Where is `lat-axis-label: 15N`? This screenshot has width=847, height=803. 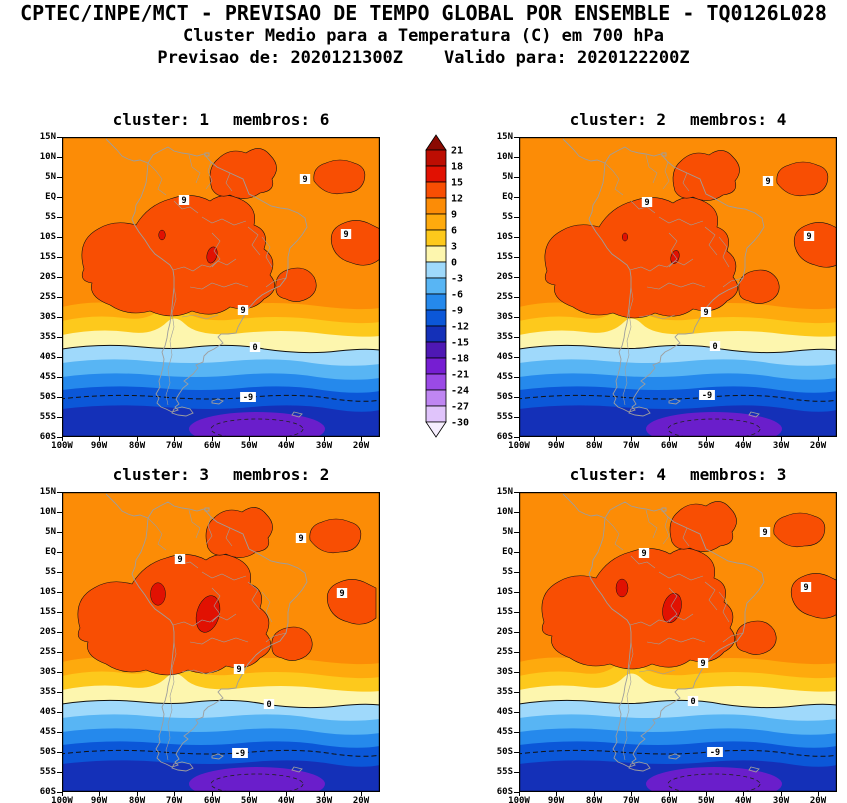
lat-axis-label: 15N is located at coordinates (504, 137).